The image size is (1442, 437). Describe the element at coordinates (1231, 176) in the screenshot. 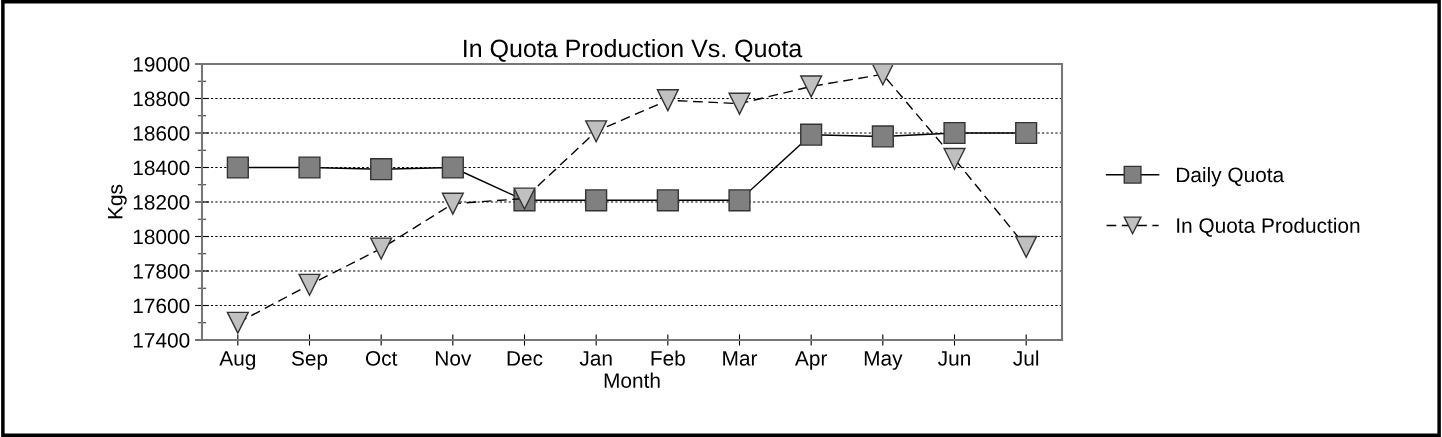

I see `legend-label: Daily Quota` at that location.